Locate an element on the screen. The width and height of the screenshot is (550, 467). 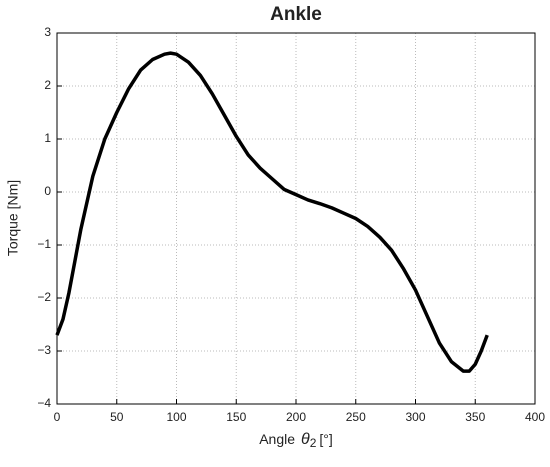
x-tick-label: 350 is located at coordinates (475, 417).